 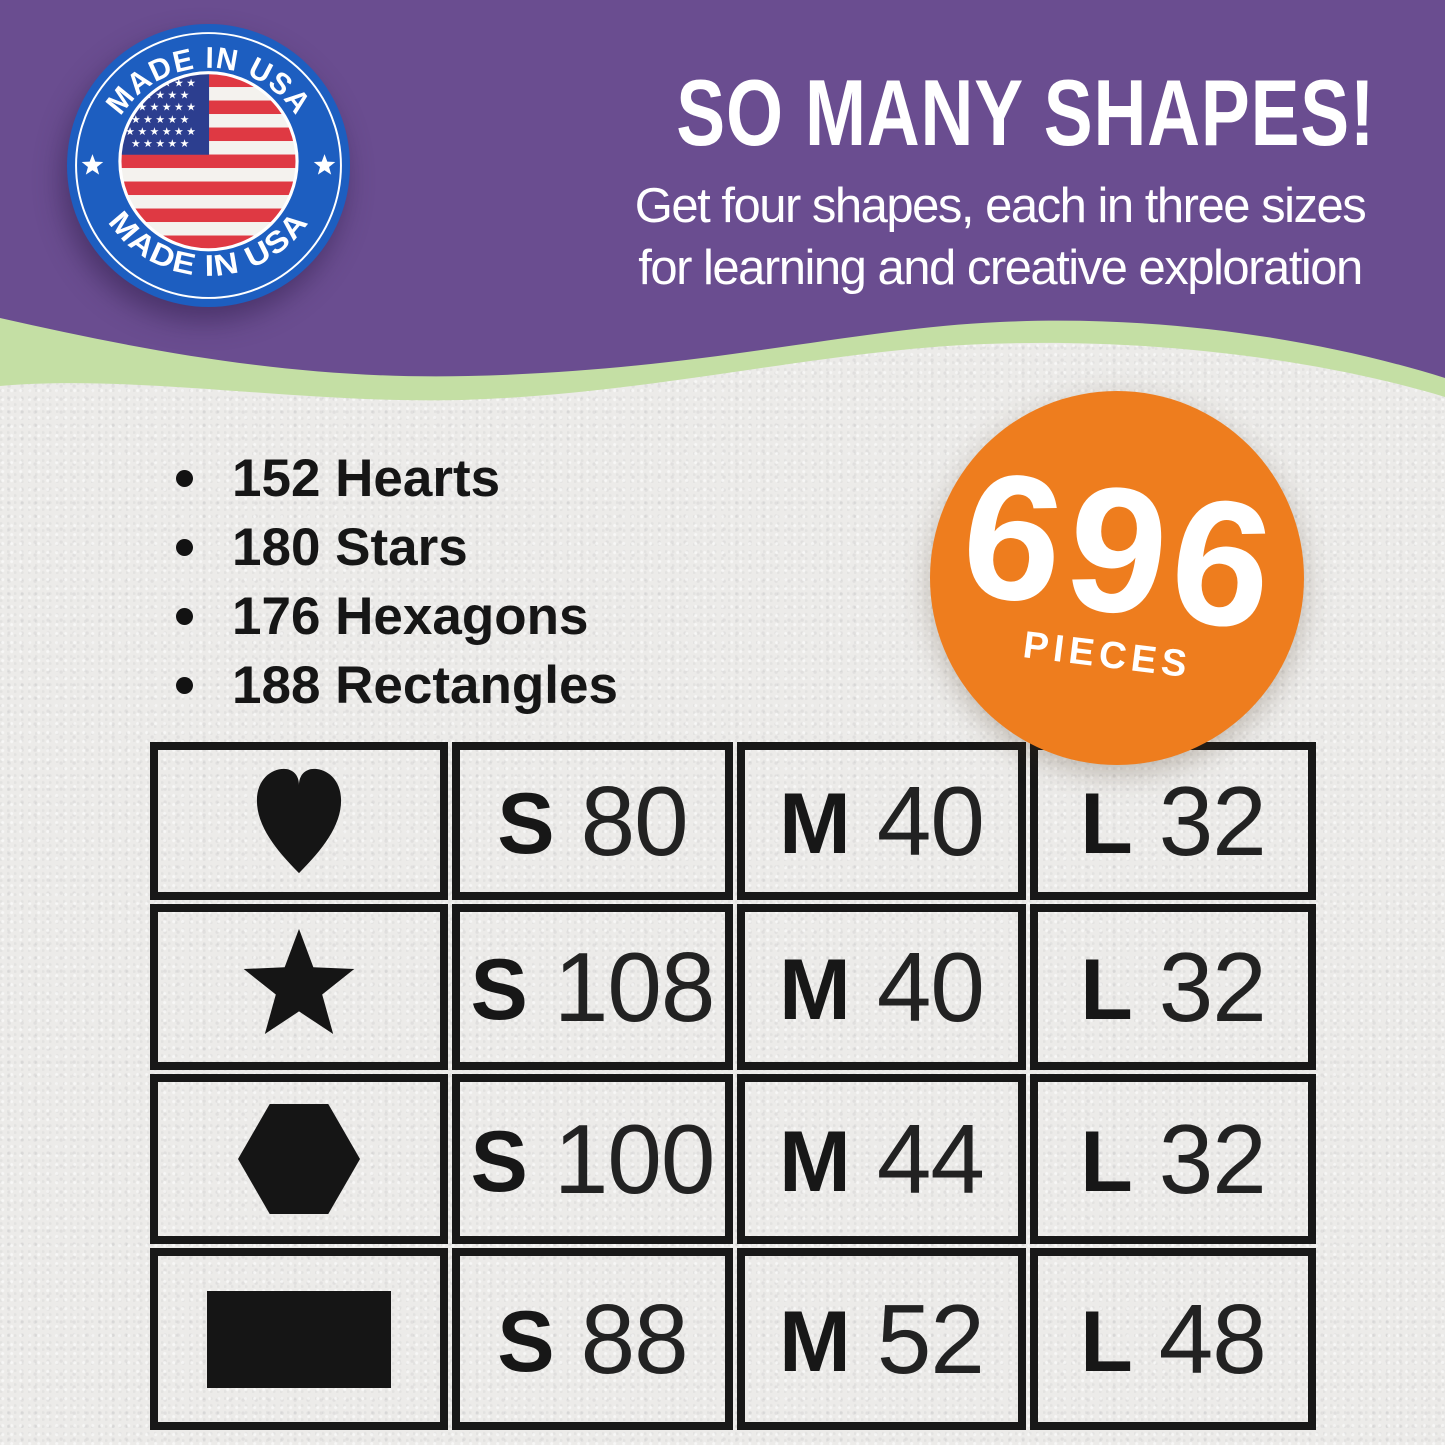 I want to click on list-item: 188 Rectangles, so click(x=397, y=685).